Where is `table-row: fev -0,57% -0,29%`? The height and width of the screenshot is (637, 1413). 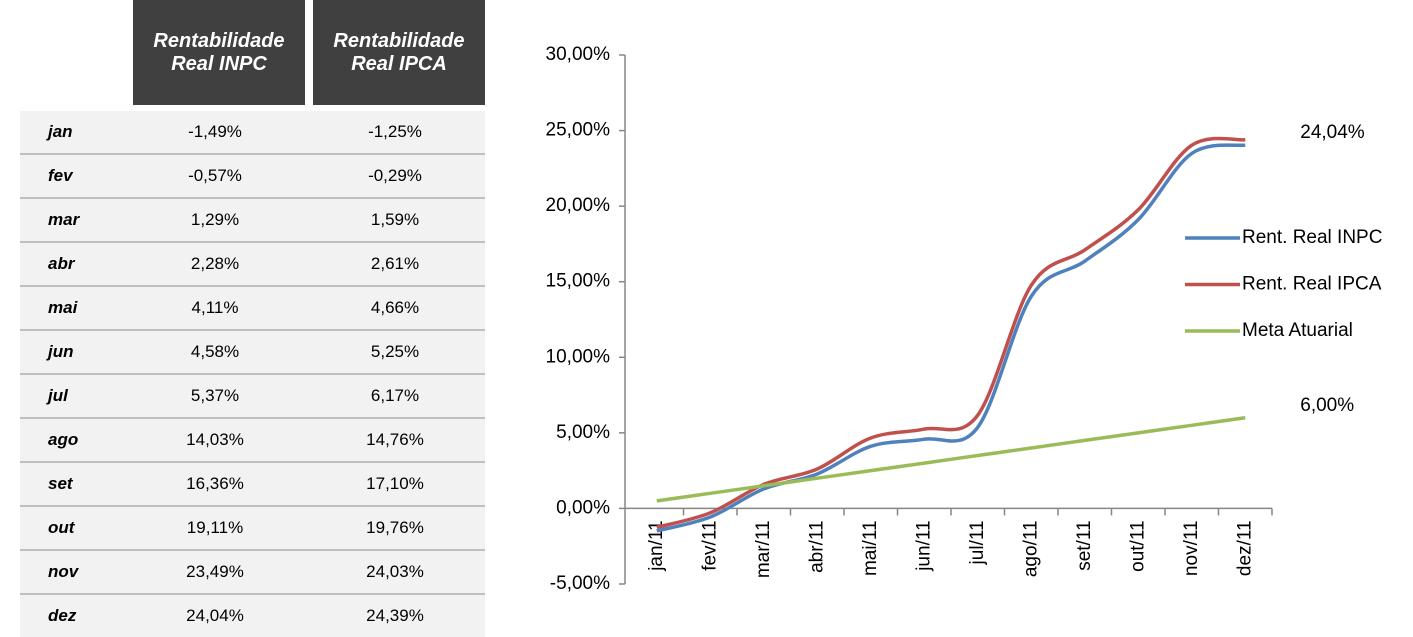 table-row: fev -0,57% -0,29% is located at coordinates (252, 175).